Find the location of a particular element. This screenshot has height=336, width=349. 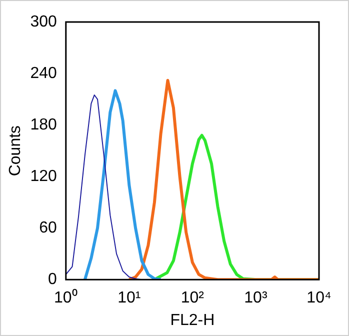

x-tick-label: 10³ is located at coordinates (256, 298).